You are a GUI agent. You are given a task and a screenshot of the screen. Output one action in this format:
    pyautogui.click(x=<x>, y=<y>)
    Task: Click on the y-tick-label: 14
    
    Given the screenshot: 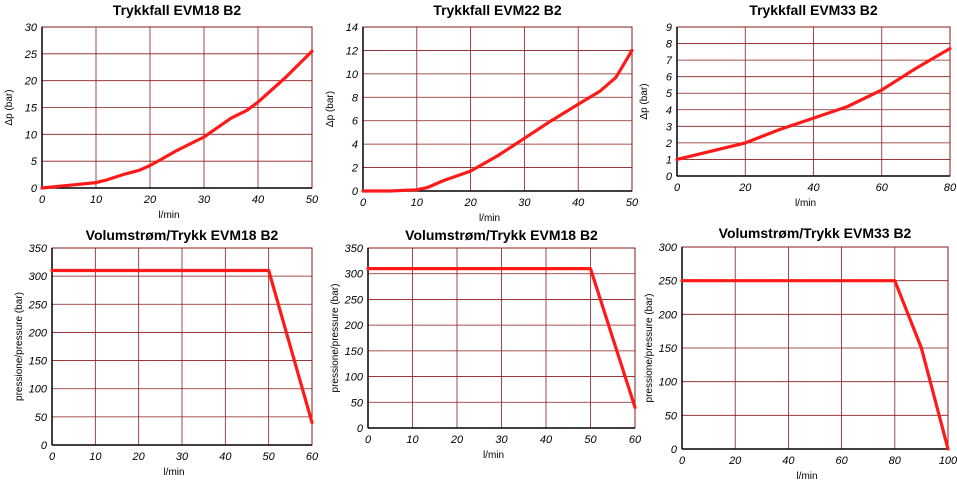 What is the action you would take?
    pyautogui.click(x=352, y=28)
    